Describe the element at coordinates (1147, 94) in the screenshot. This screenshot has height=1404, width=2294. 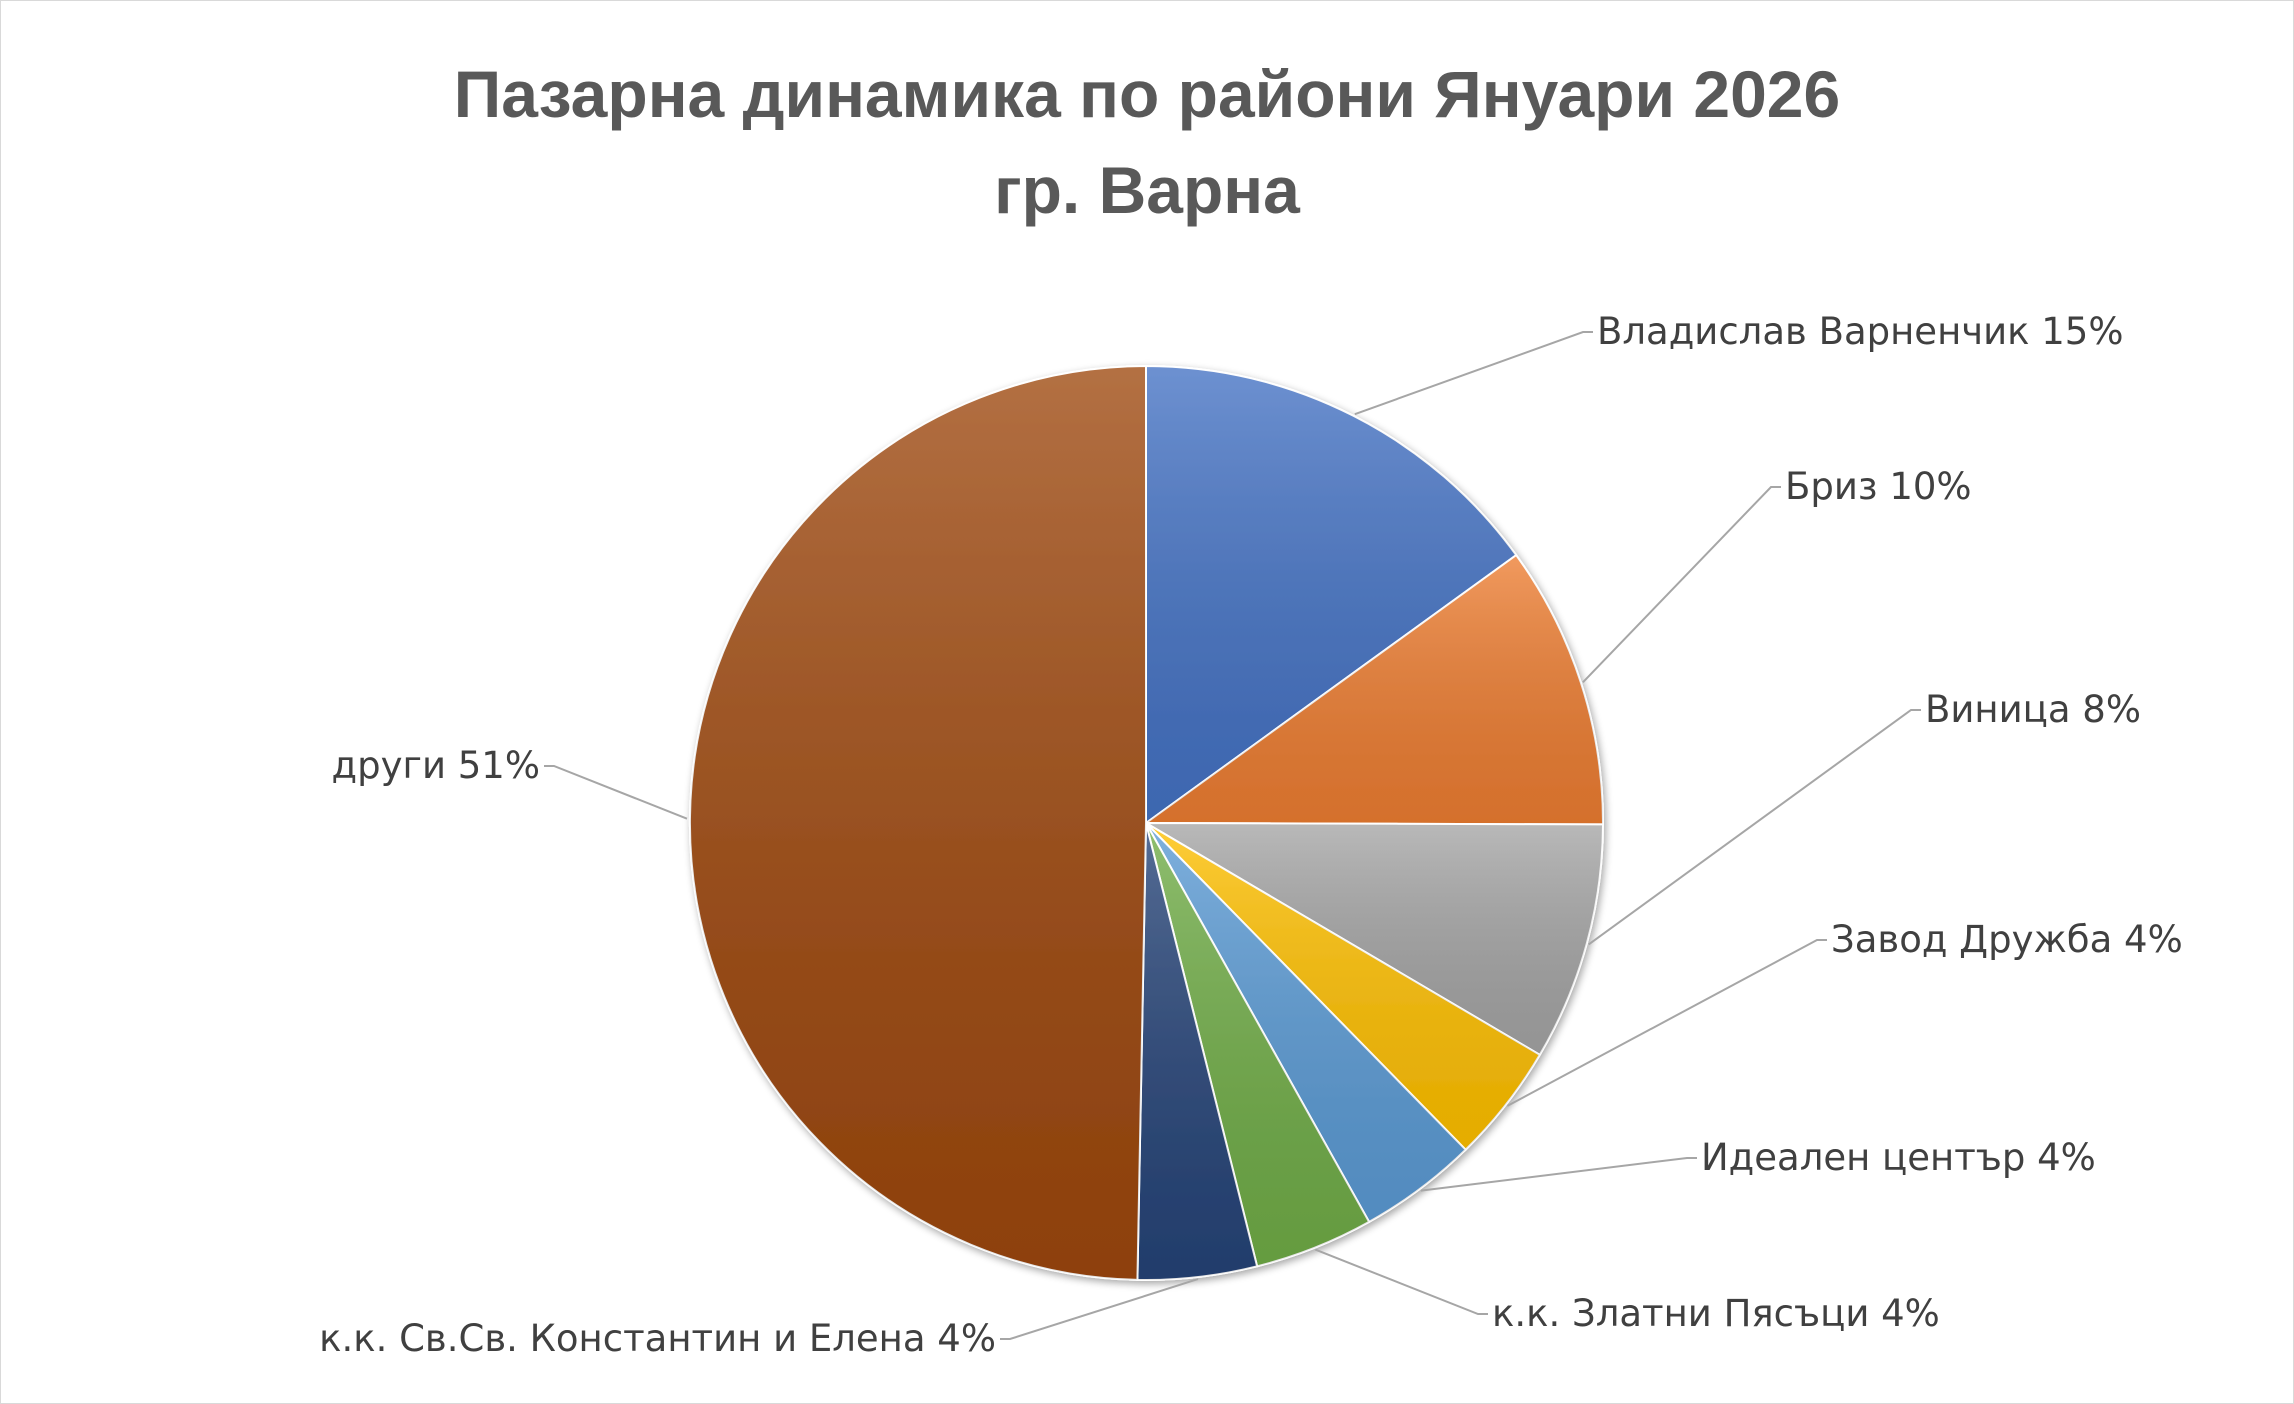
I see `chart-title-line-1: Пазарна динамика по райони Януари 2026` at that location.